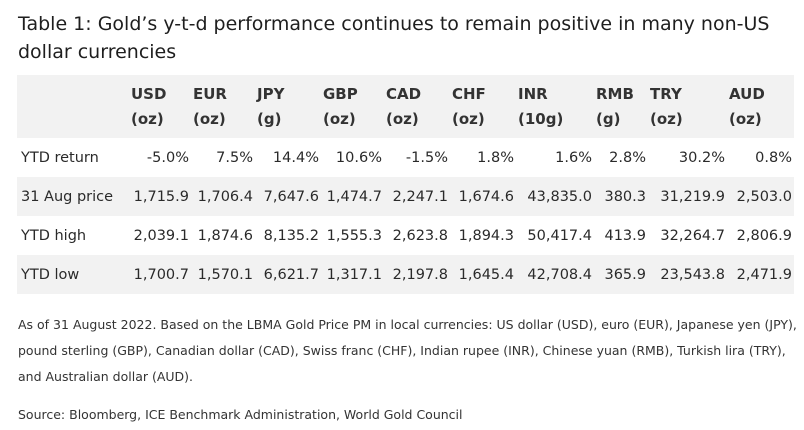 The width and height of the screenshot is (804, 430). Describe the element at coordinates (73, 274) in the screenshot. I see `row-label: YTD low` at that location.